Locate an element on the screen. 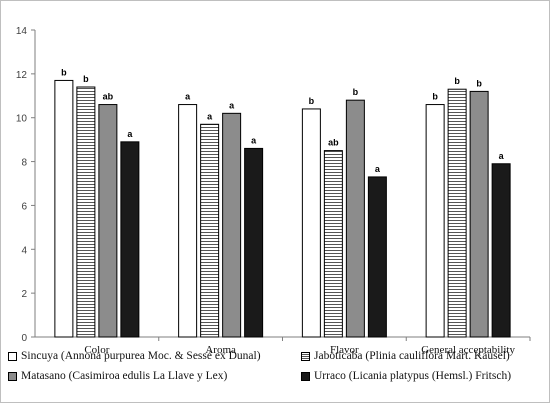 The image size is (550, 403). legend-swatch-urraco is located at coordinates (305, 376).